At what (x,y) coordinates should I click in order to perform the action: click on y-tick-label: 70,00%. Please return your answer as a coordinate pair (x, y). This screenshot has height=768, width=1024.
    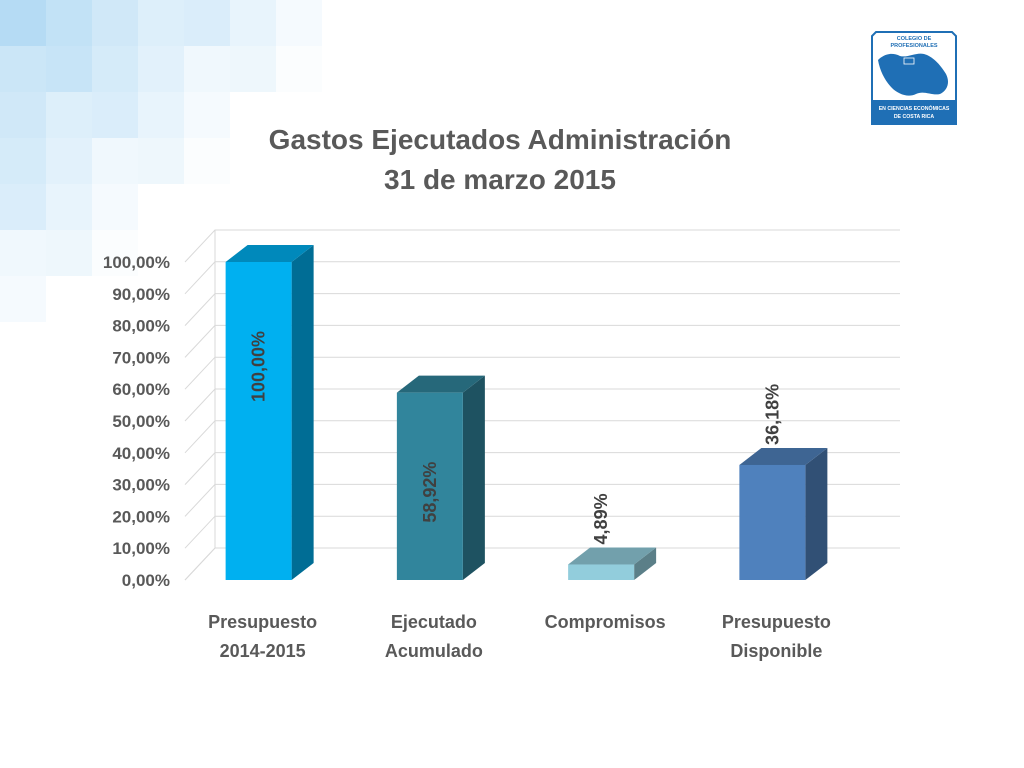
    Looking at the image, I should click on (141, 357).